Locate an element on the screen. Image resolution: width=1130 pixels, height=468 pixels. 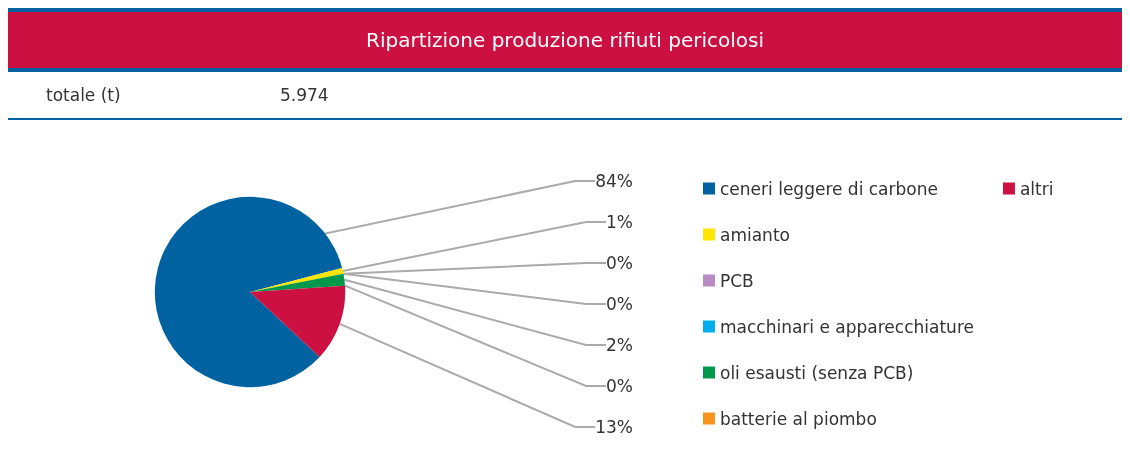
chart-subtitle: totale (t) is located at coordinates (84, 95).